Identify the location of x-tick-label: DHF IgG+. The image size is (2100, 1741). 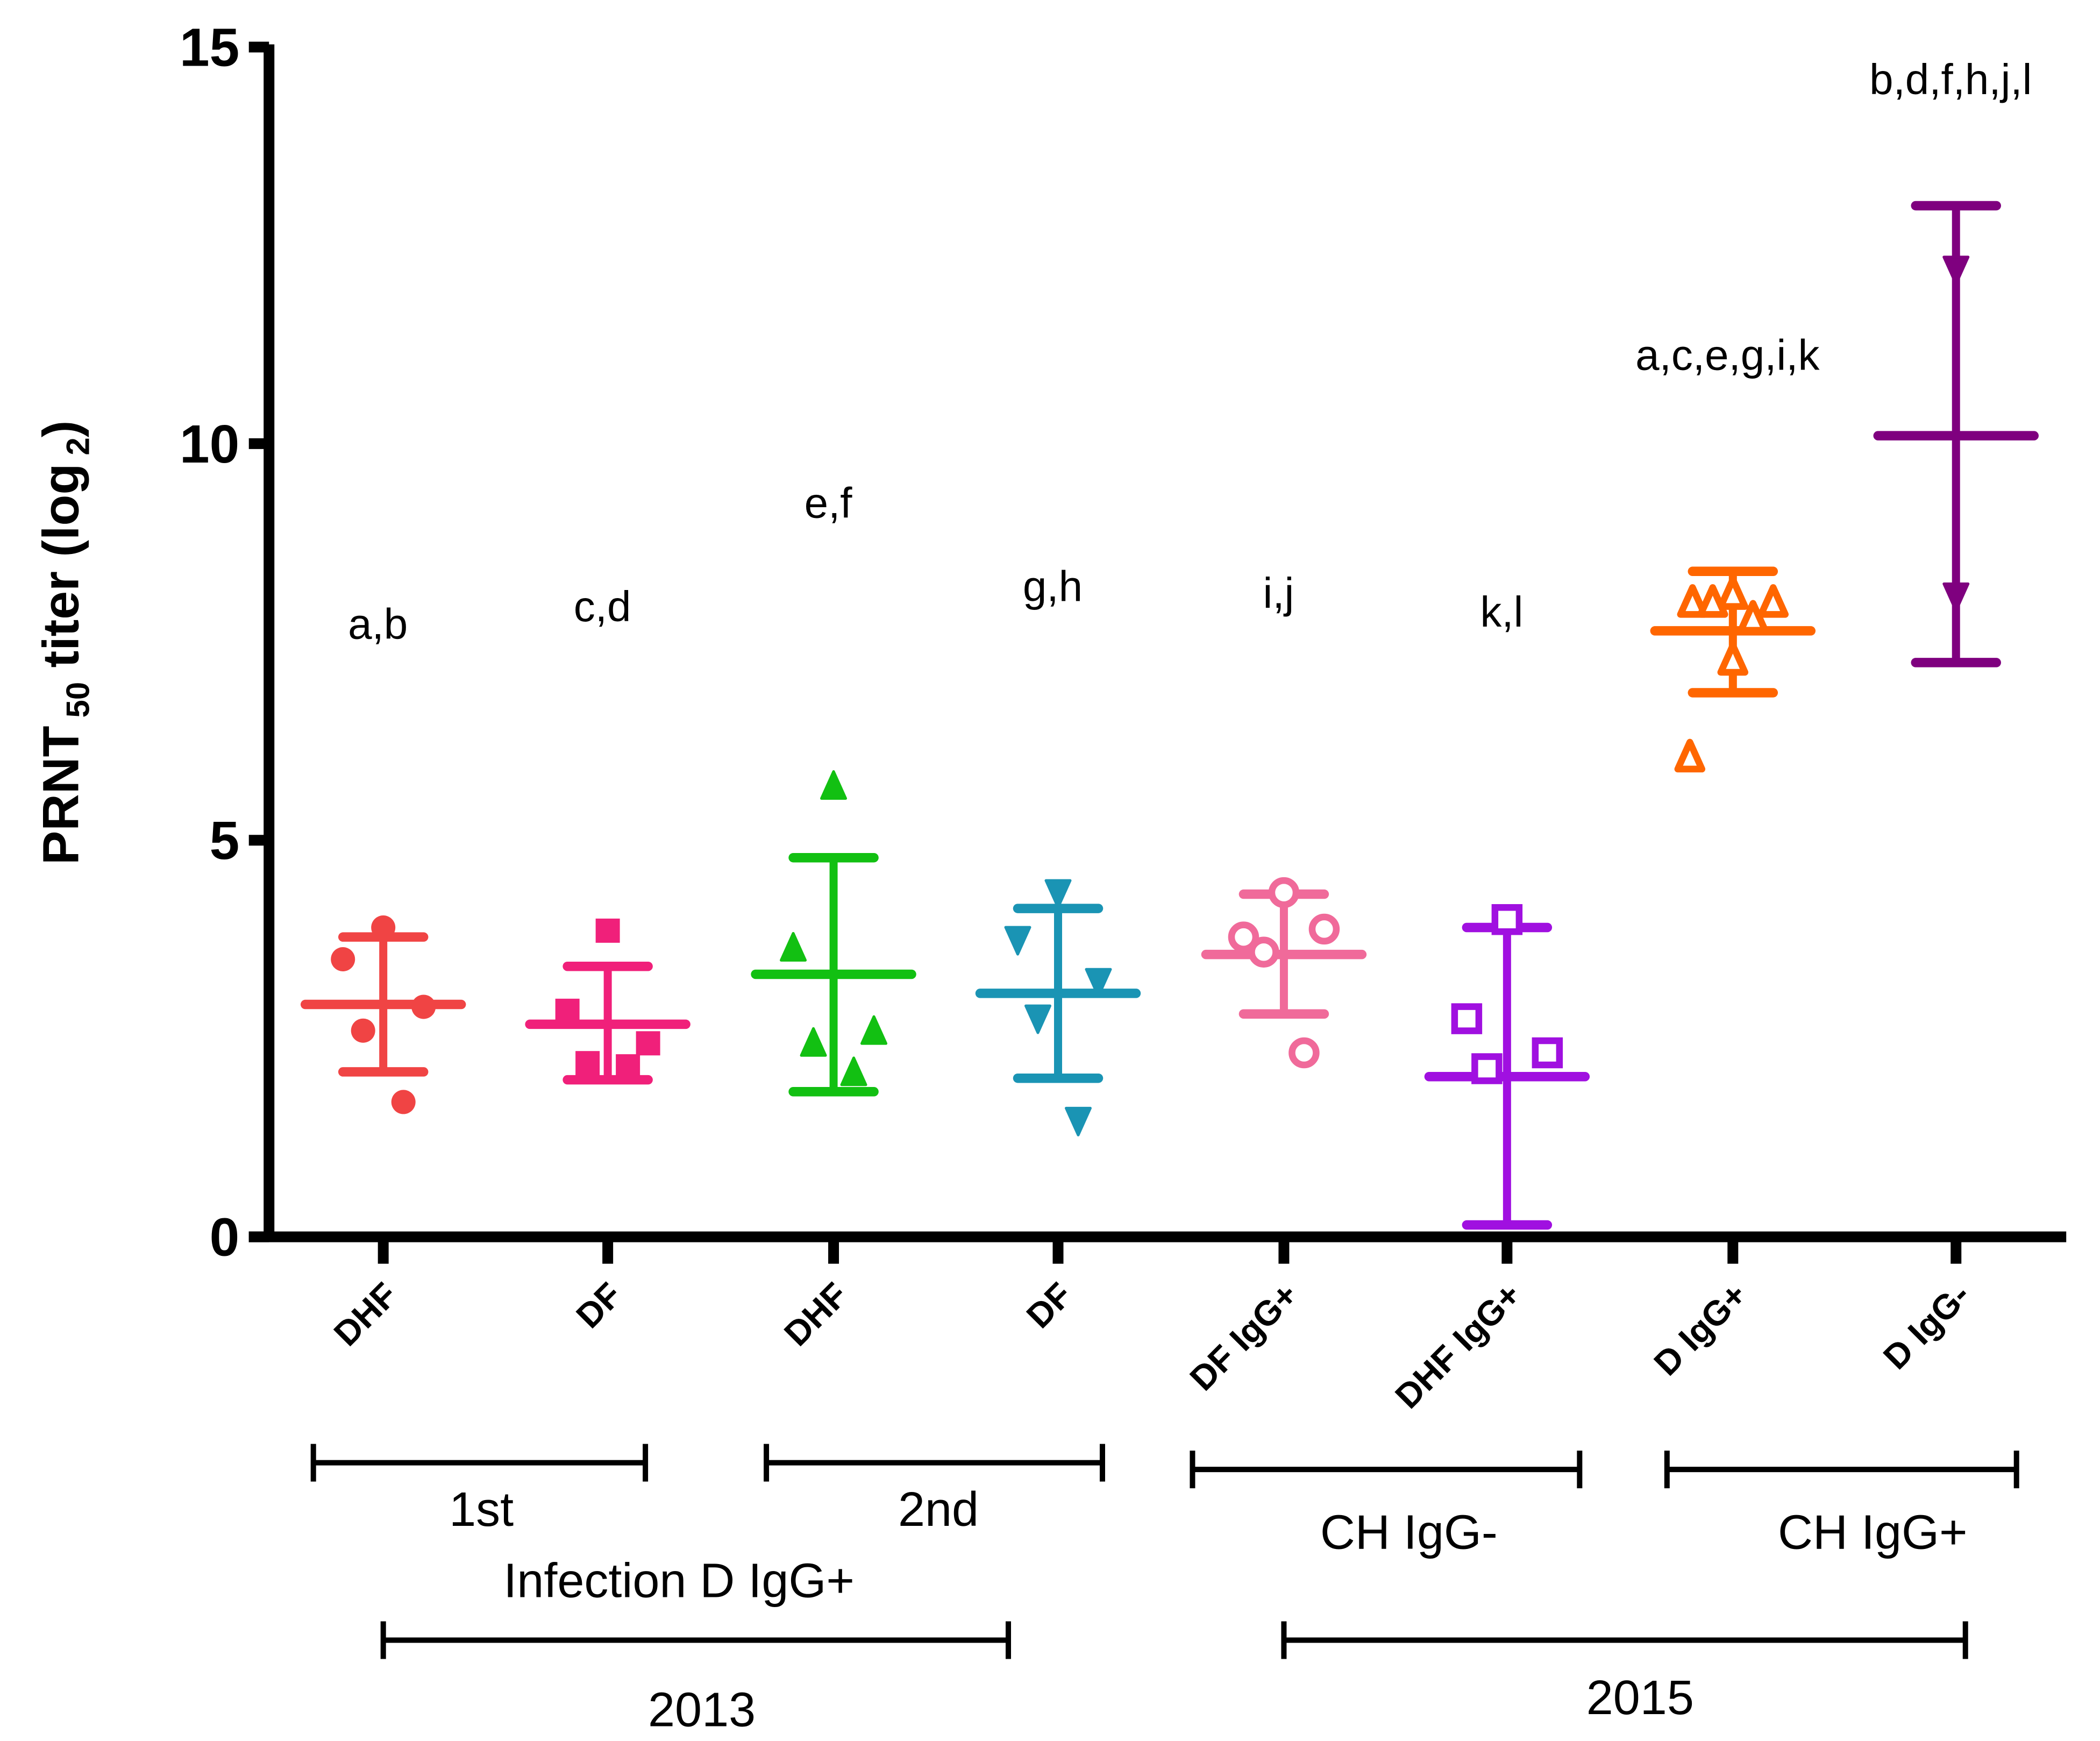
(1457, 1345).